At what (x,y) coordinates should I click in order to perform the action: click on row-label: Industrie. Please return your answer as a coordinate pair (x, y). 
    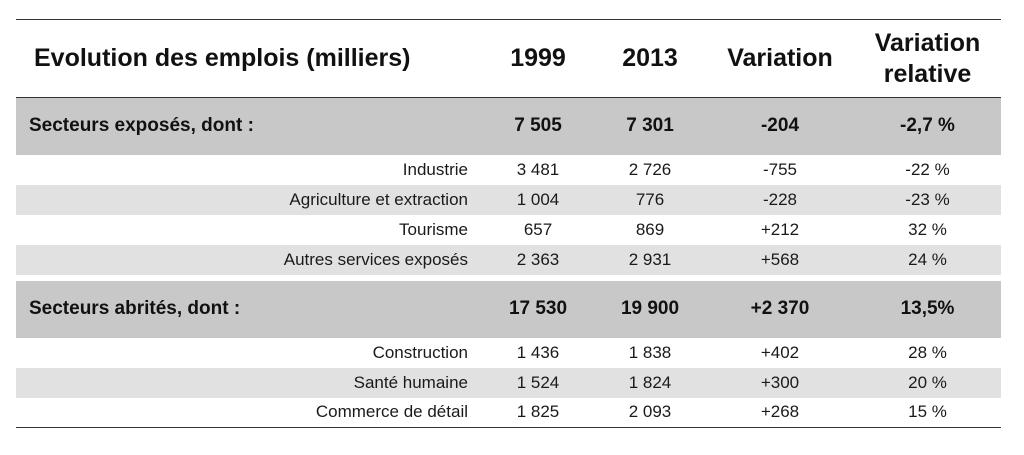
    Looking at the image, I should click on (435, 169).